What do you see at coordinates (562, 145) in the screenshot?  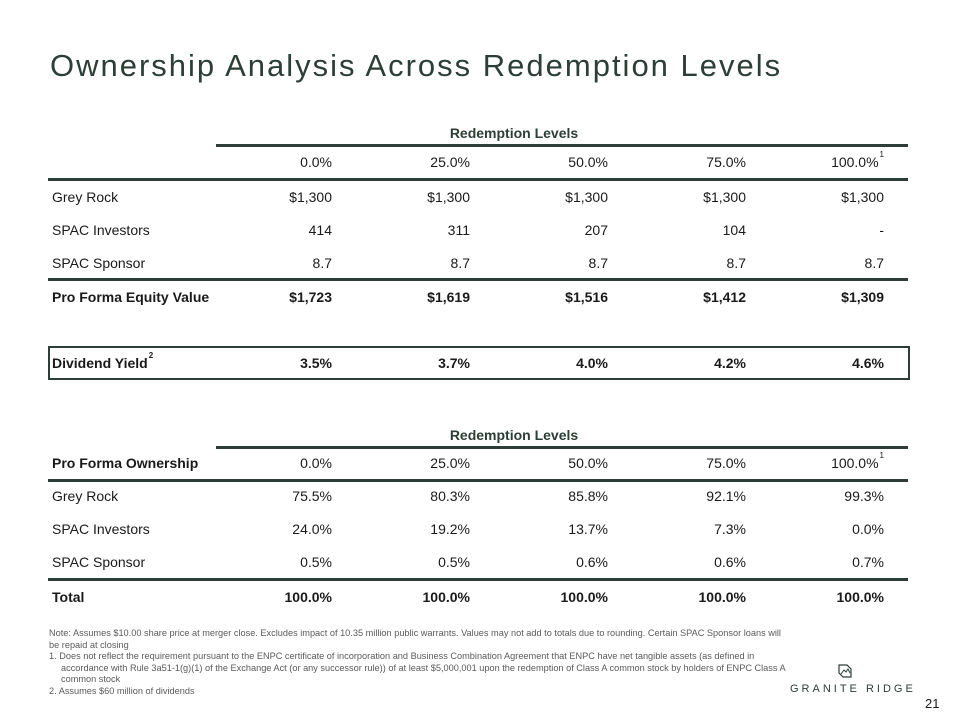 I see `table1-header-rule` at bounding box center [562, 145].